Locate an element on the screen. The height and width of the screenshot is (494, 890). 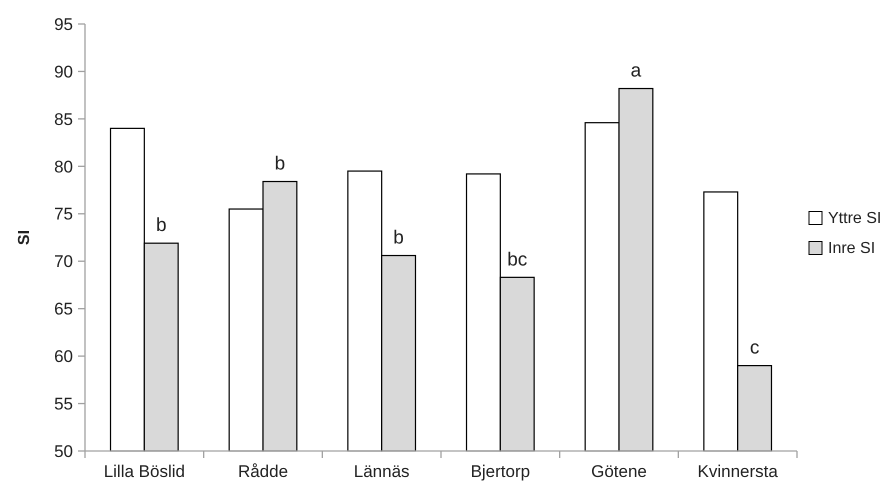
y-tick-label: 85 is located at coordinates (63, 119).